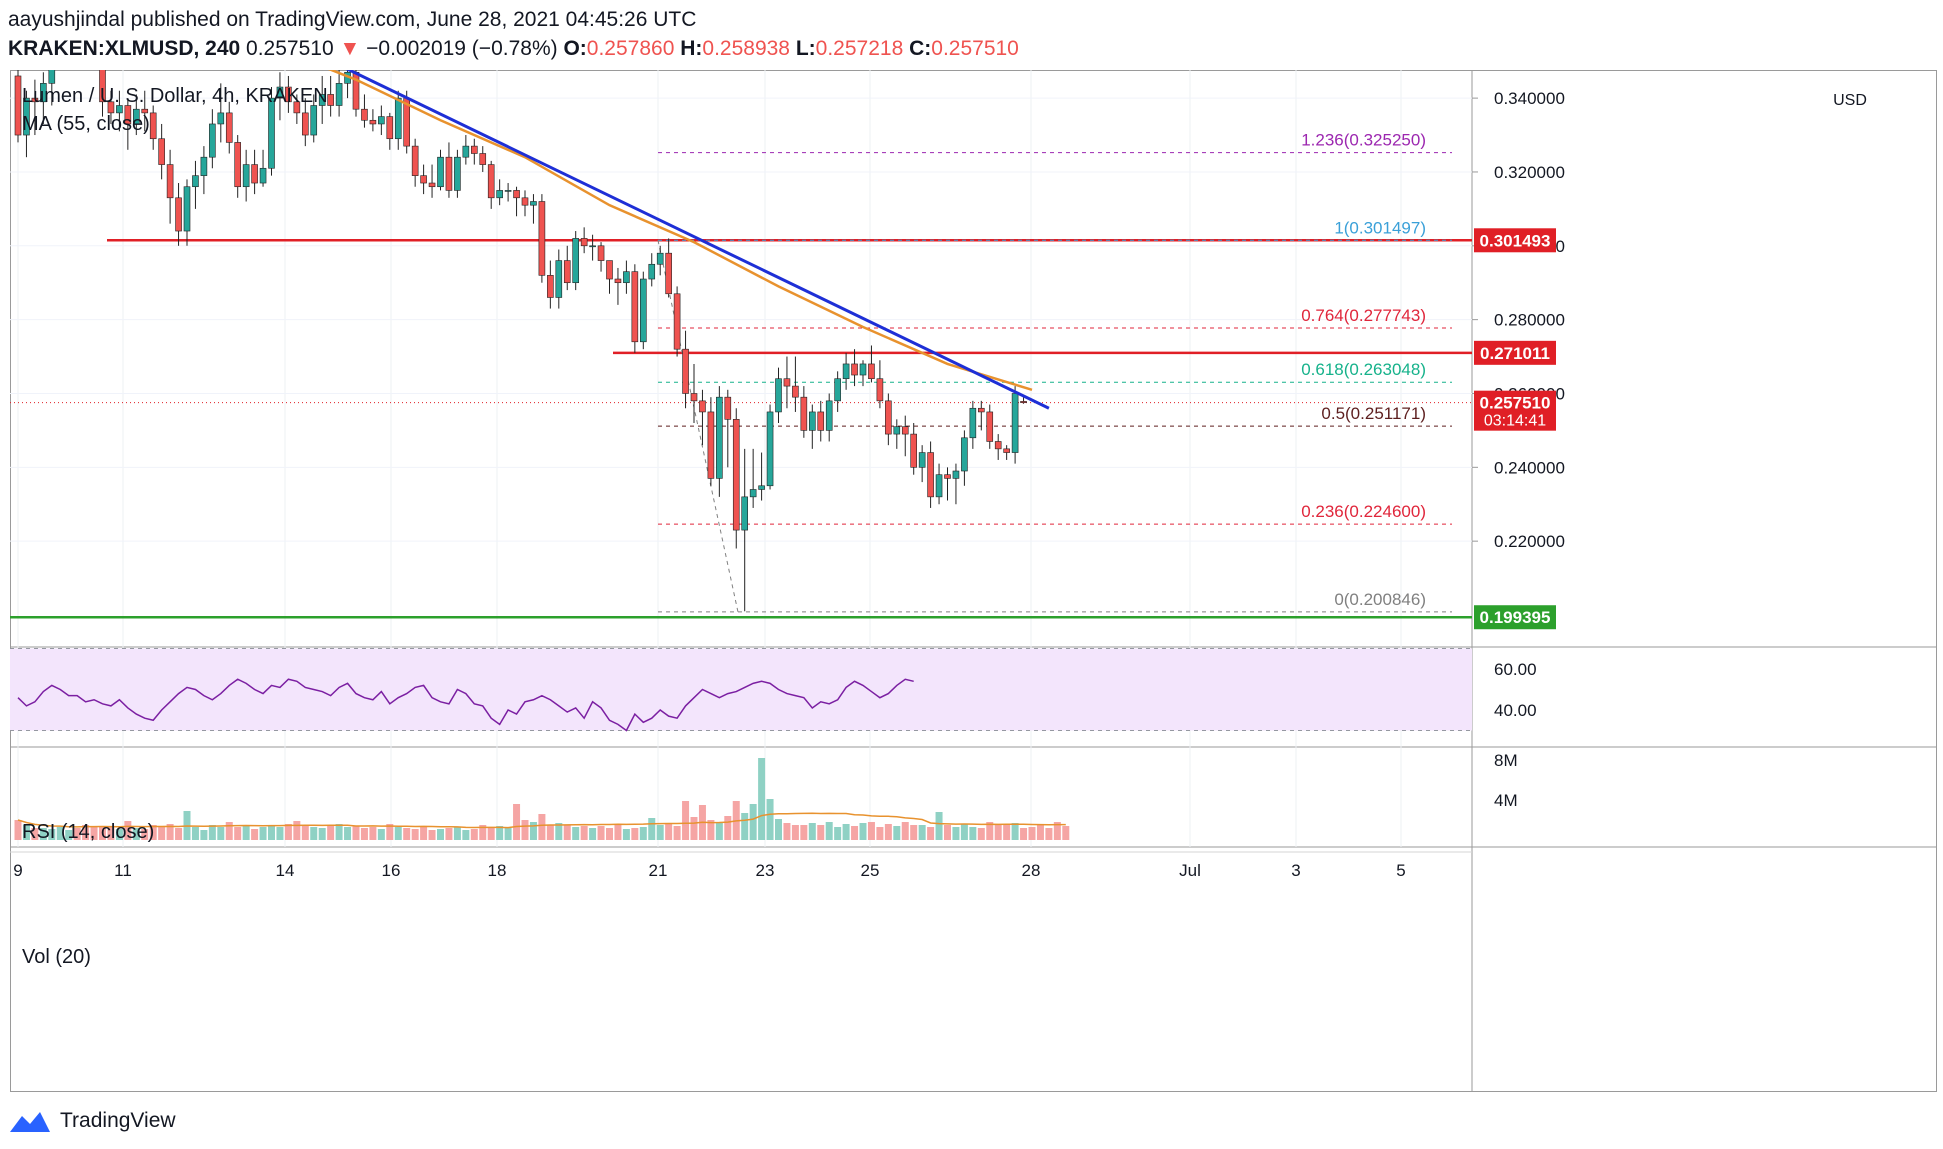 The width and height of the screenshot is (1943, 1149). Describe the element at coordinates (1380, 227) in the screenshot. I see `fib-level-label: 1(0.301497)` at that location.